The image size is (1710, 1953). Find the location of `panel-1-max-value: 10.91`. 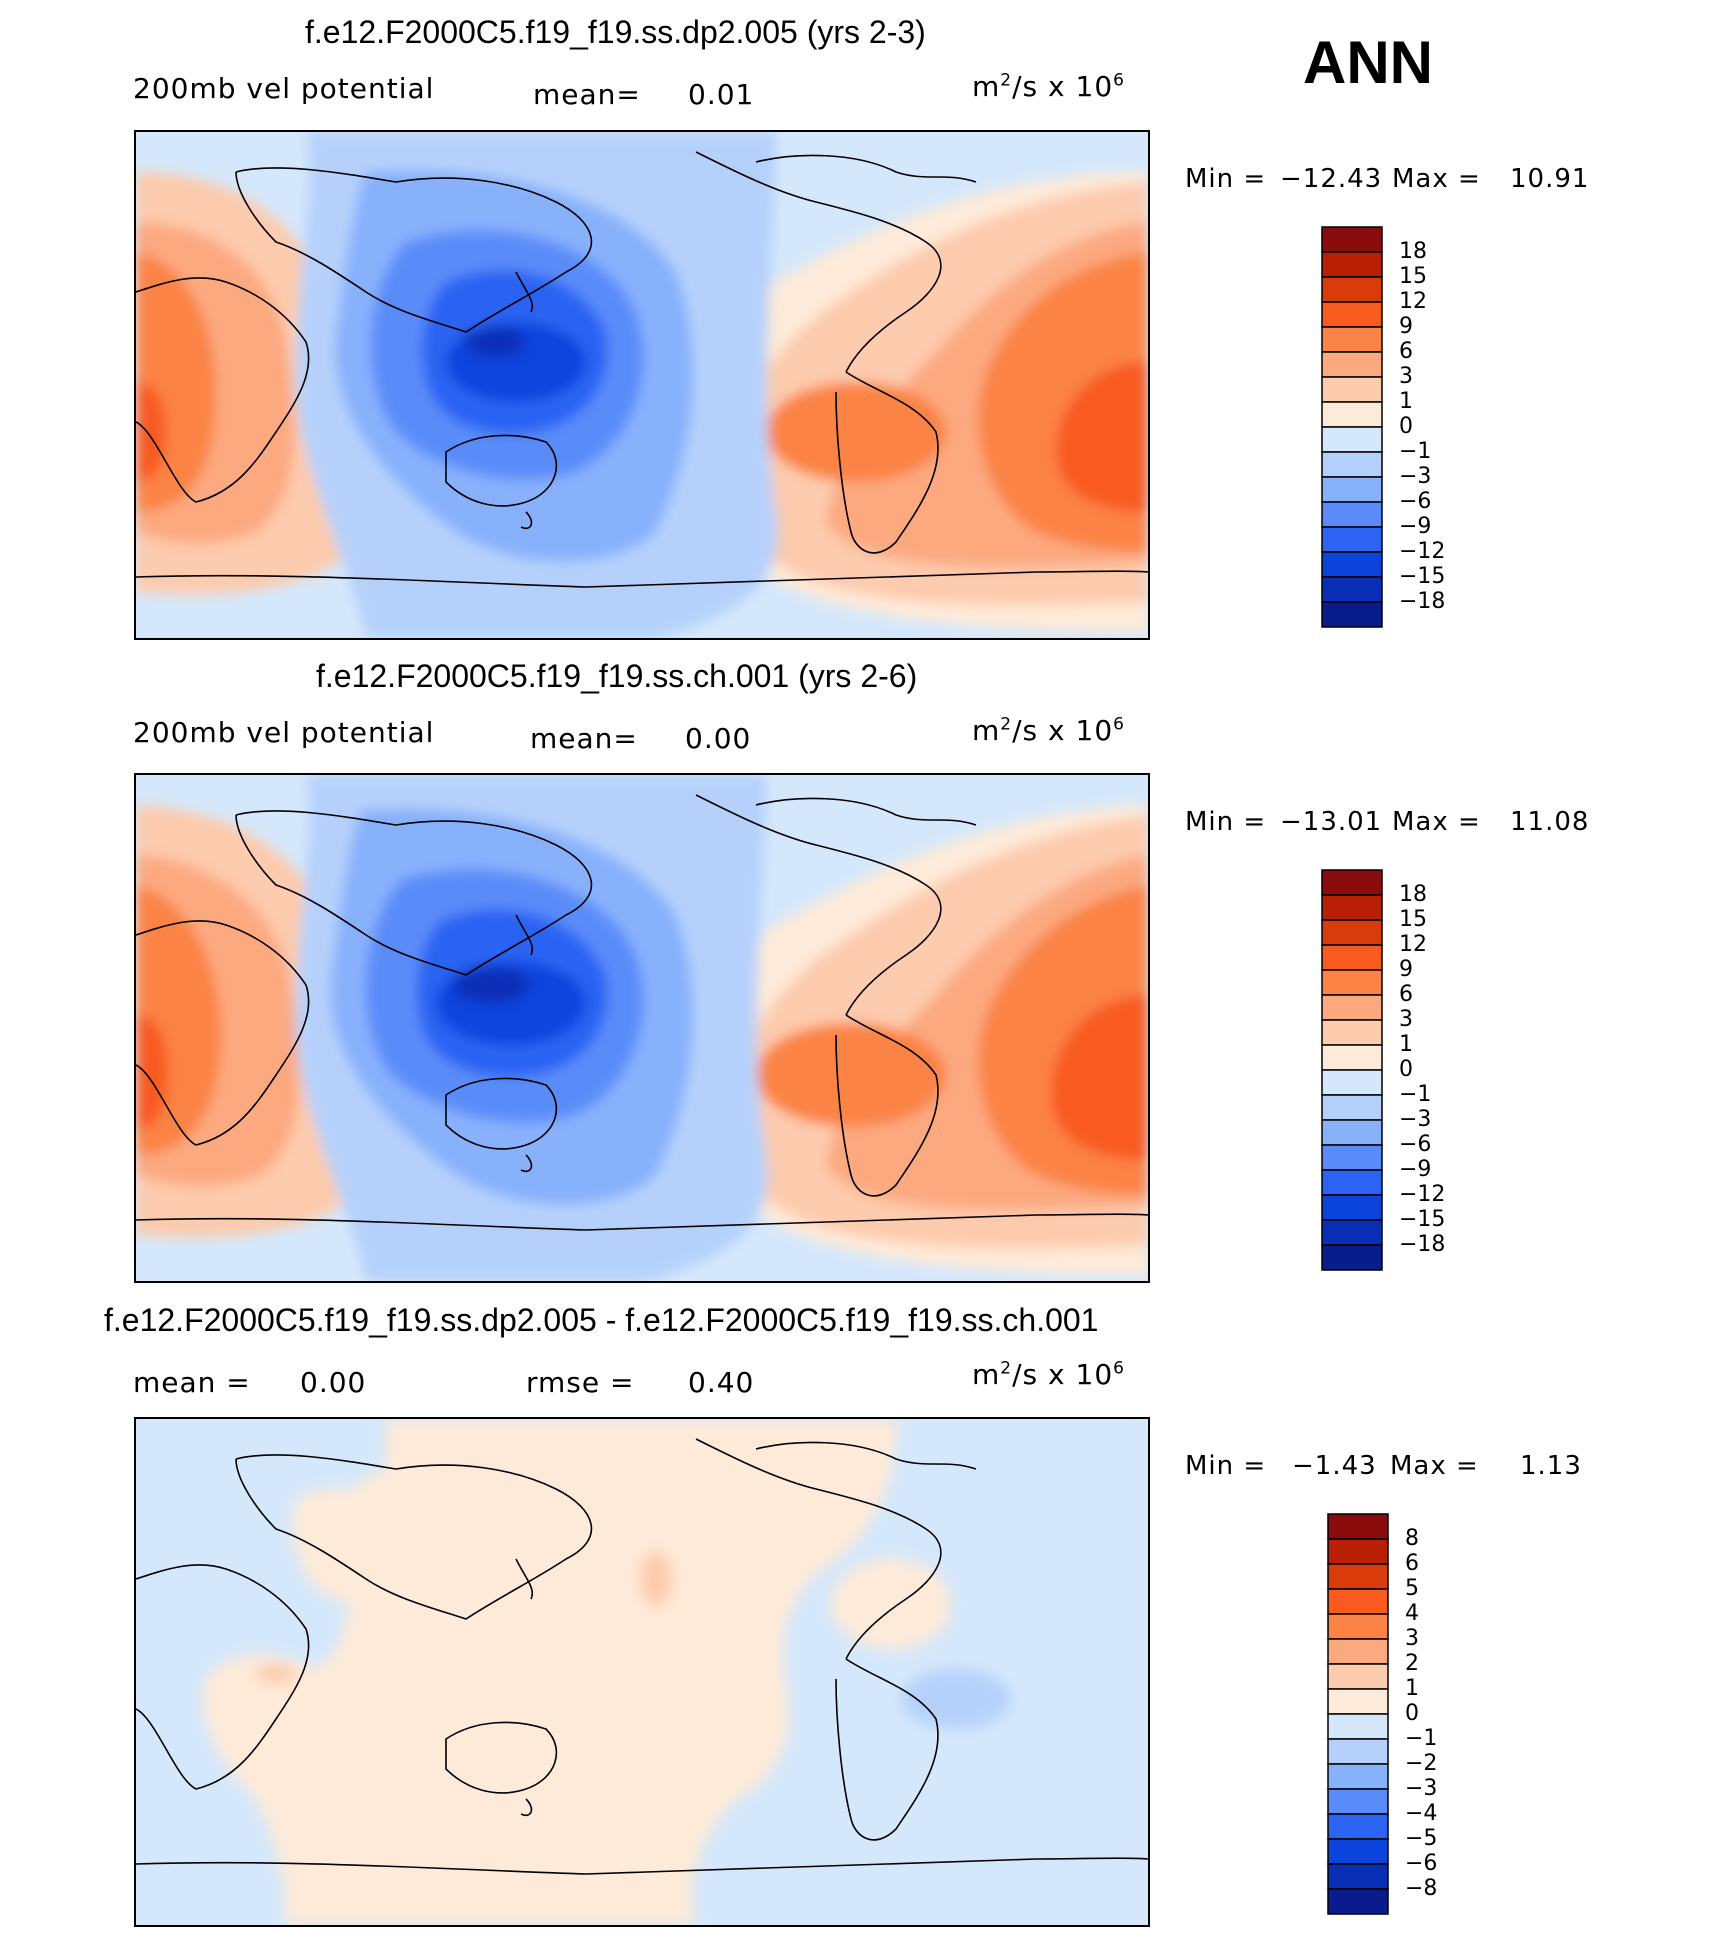

panel-1-max-value: 10.91 is located at coordinates (1550, 179).